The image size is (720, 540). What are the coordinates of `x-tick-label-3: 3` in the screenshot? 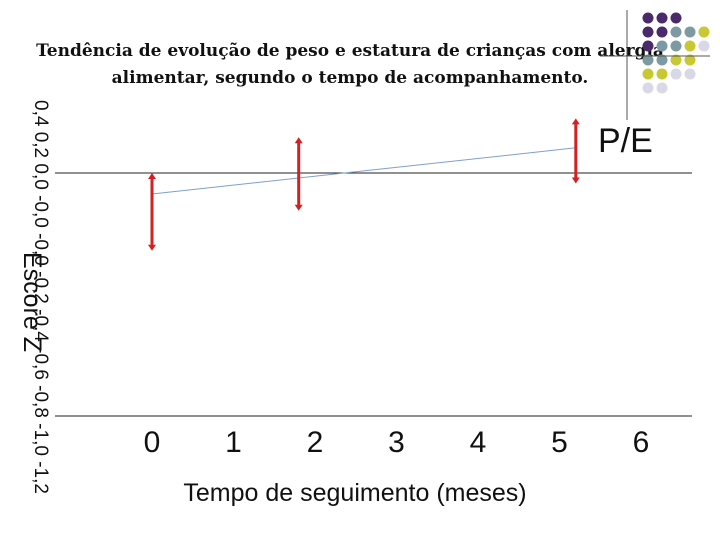 It's located at (396, 442).